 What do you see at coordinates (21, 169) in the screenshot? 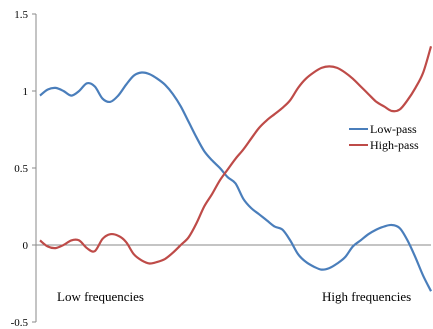
I see `y-tick-label: 0.5` at bounding box center [21, 169].